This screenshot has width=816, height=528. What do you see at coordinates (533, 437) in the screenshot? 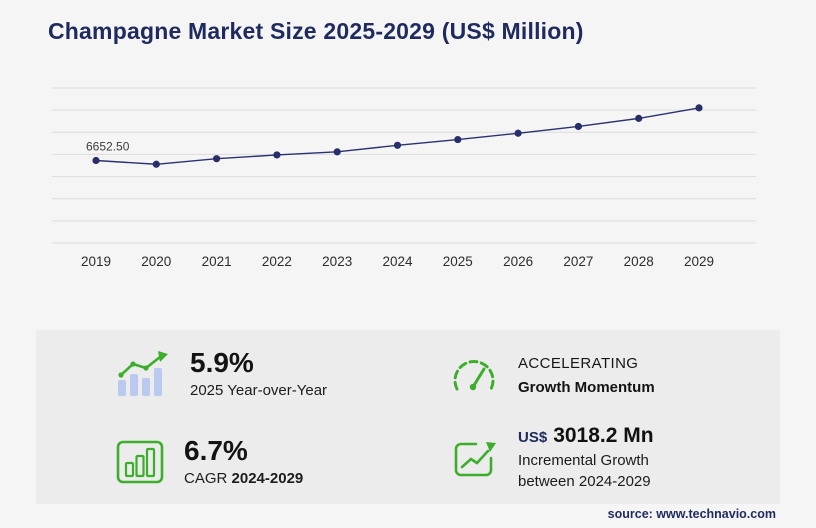
I see `currency-label: US$` at bounding box center [533, 437].